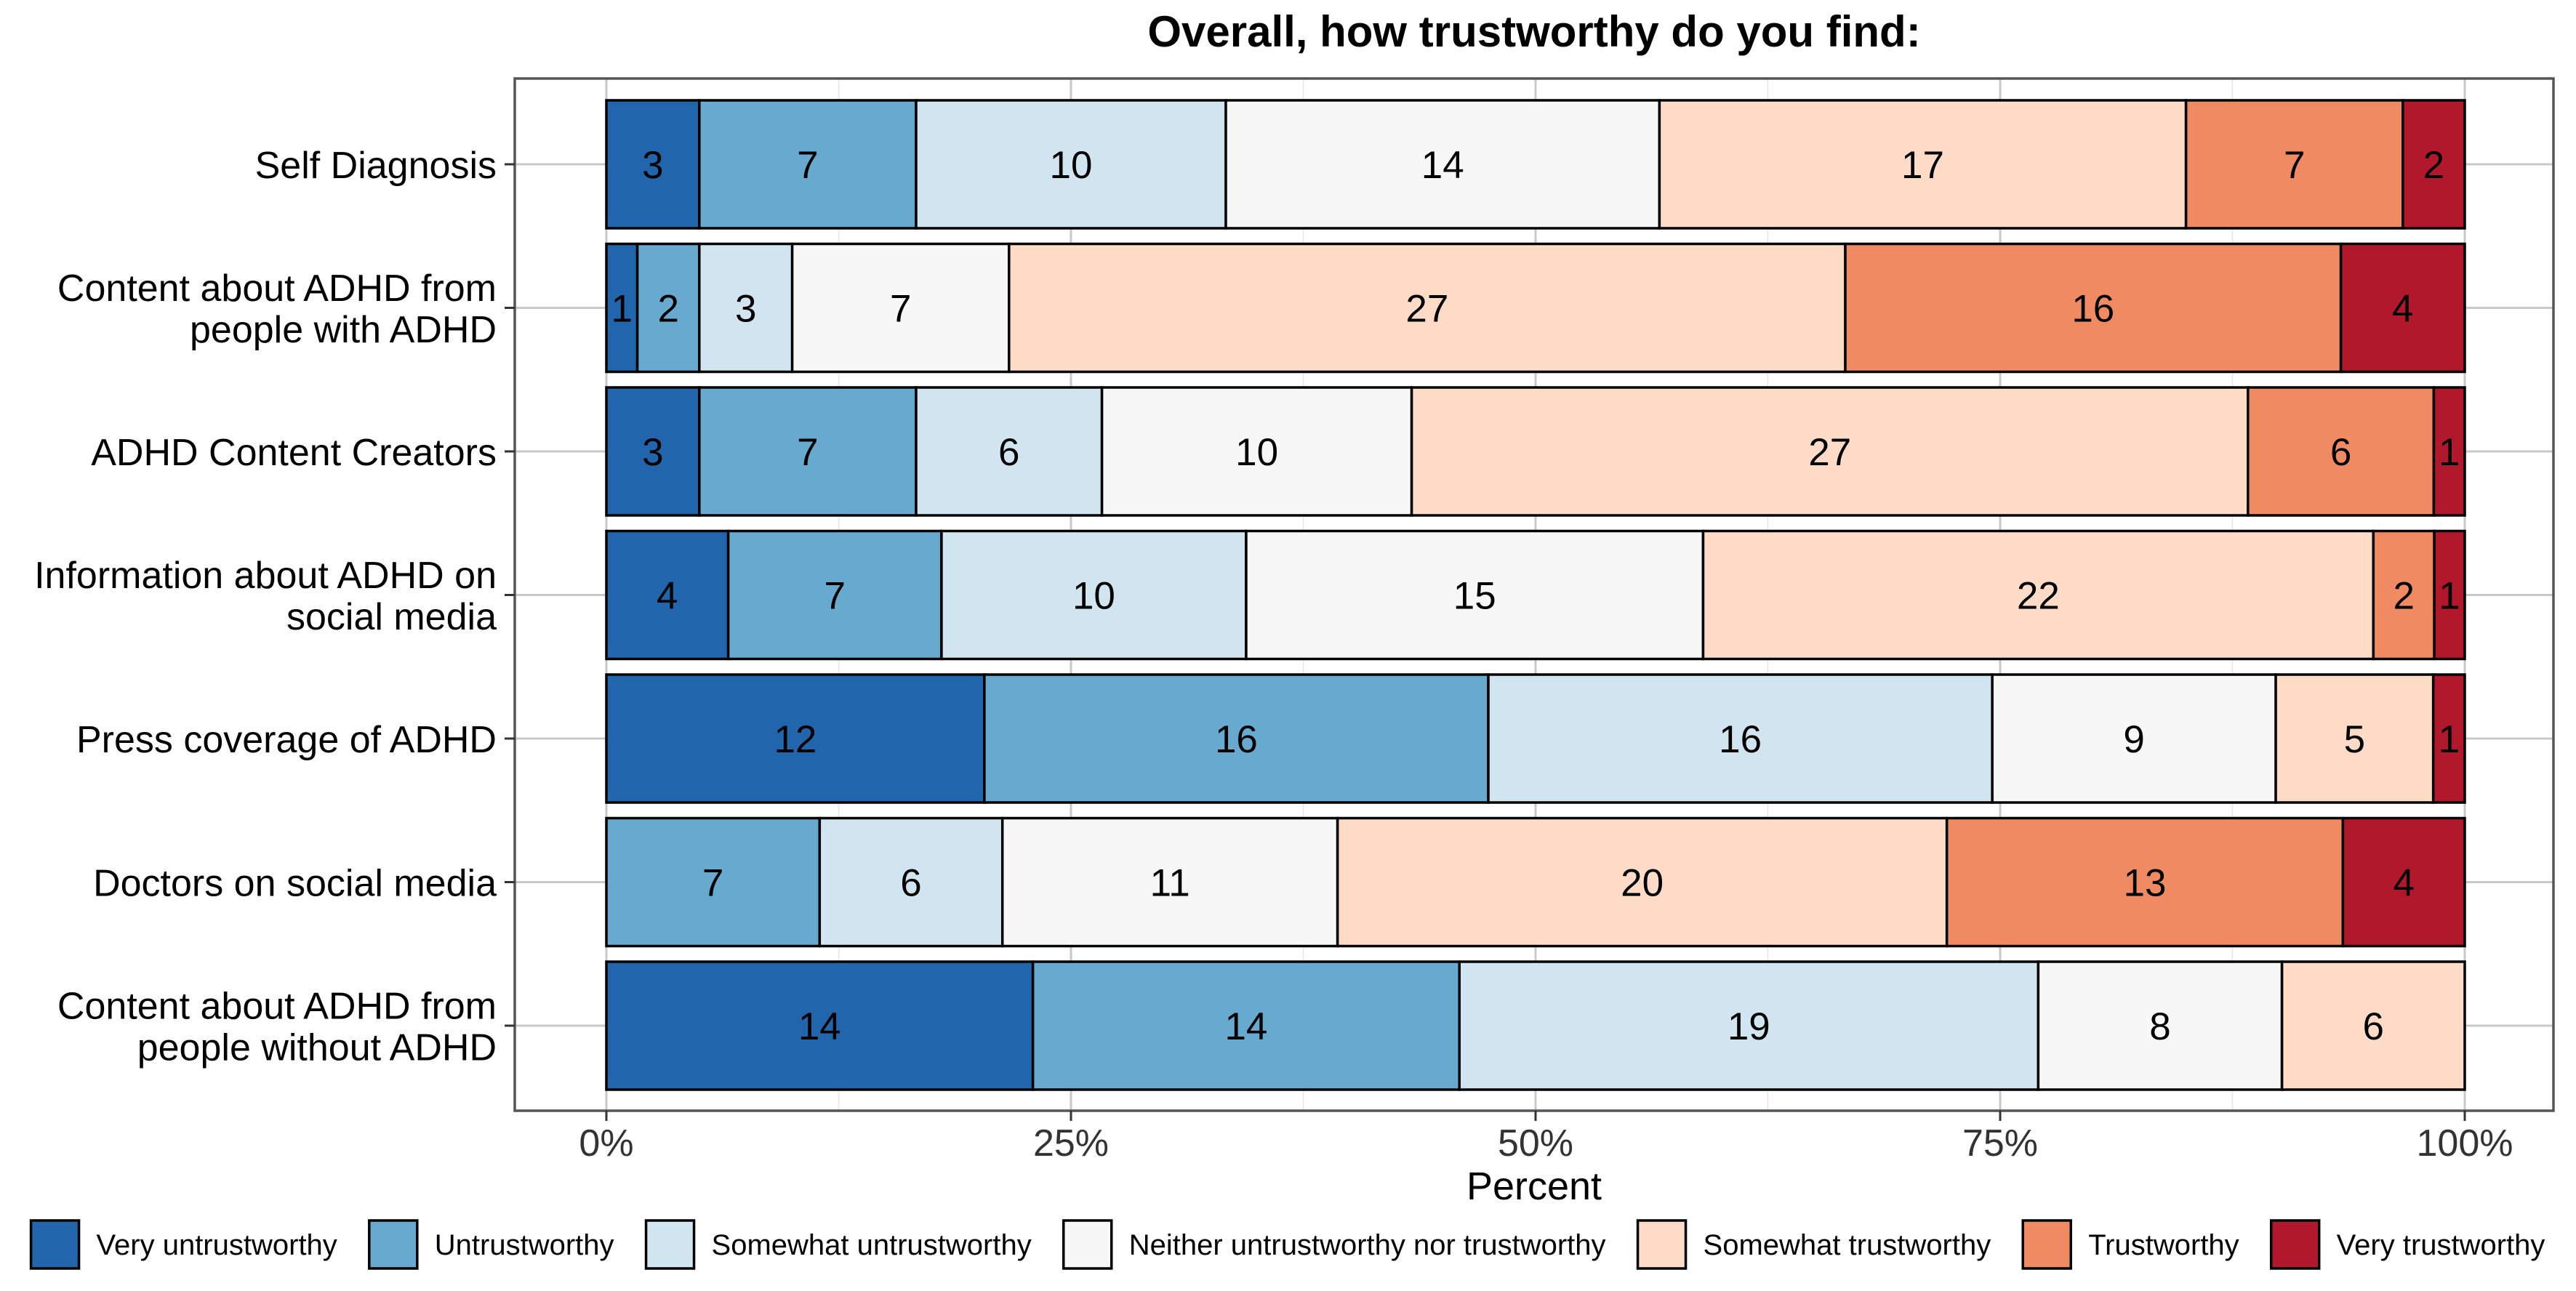 The width and height of the screenshot is (2576, 1291). I want to click on legend-label: Untrustworthy, so click(524, 1245).